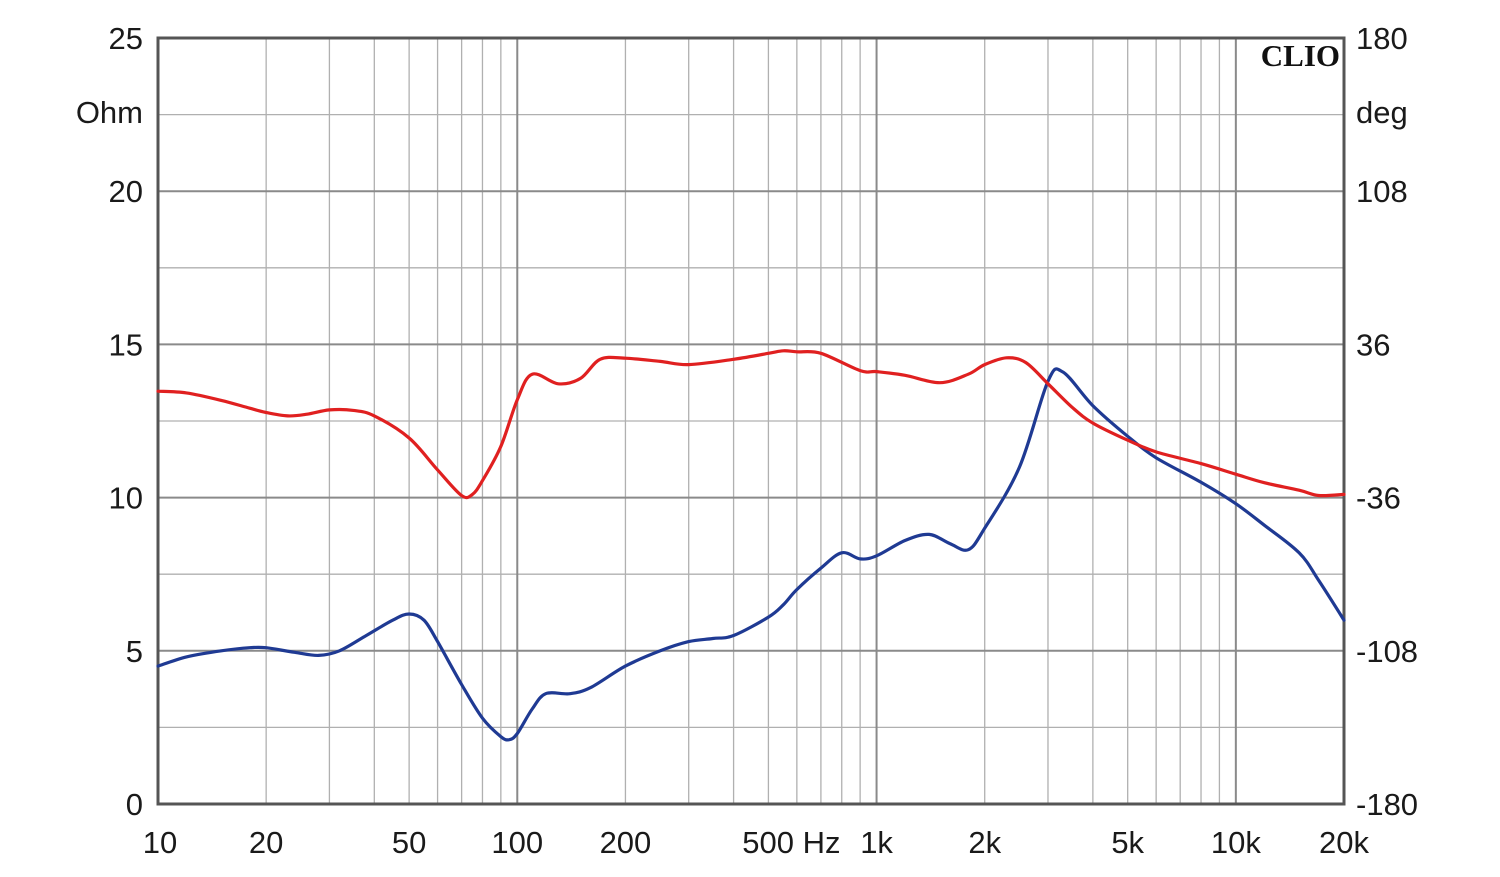  Describe the element at coordinates (517, 842) in the screenshot. I see `x-tick-label: 100` at that location.